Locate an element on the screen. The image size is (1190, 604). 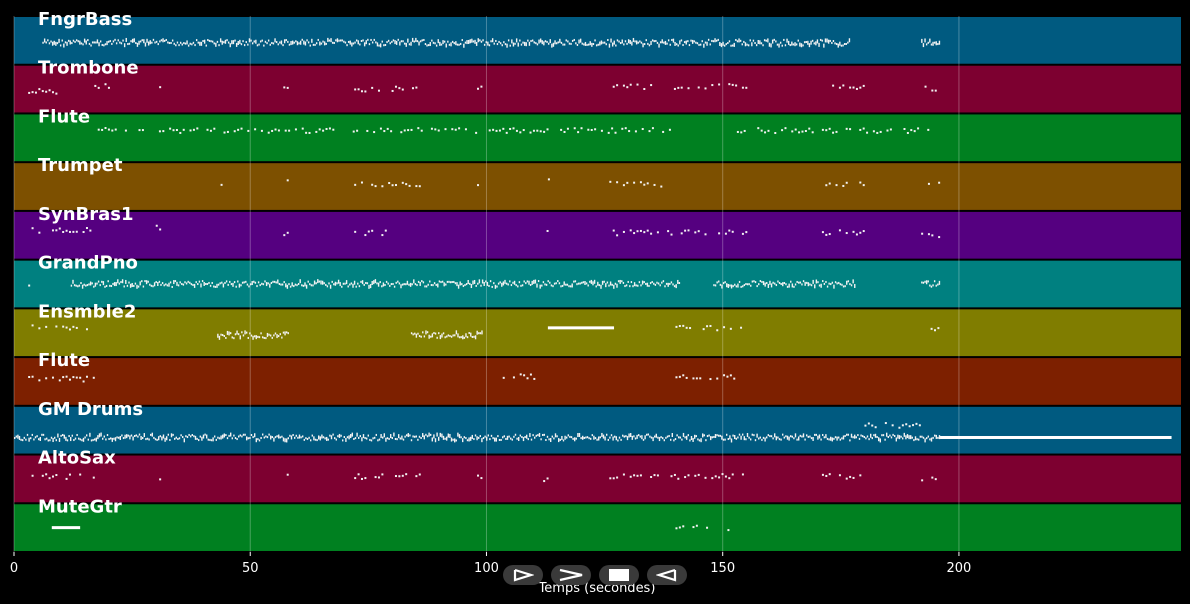
play-button is located at coordinates (523, 575).